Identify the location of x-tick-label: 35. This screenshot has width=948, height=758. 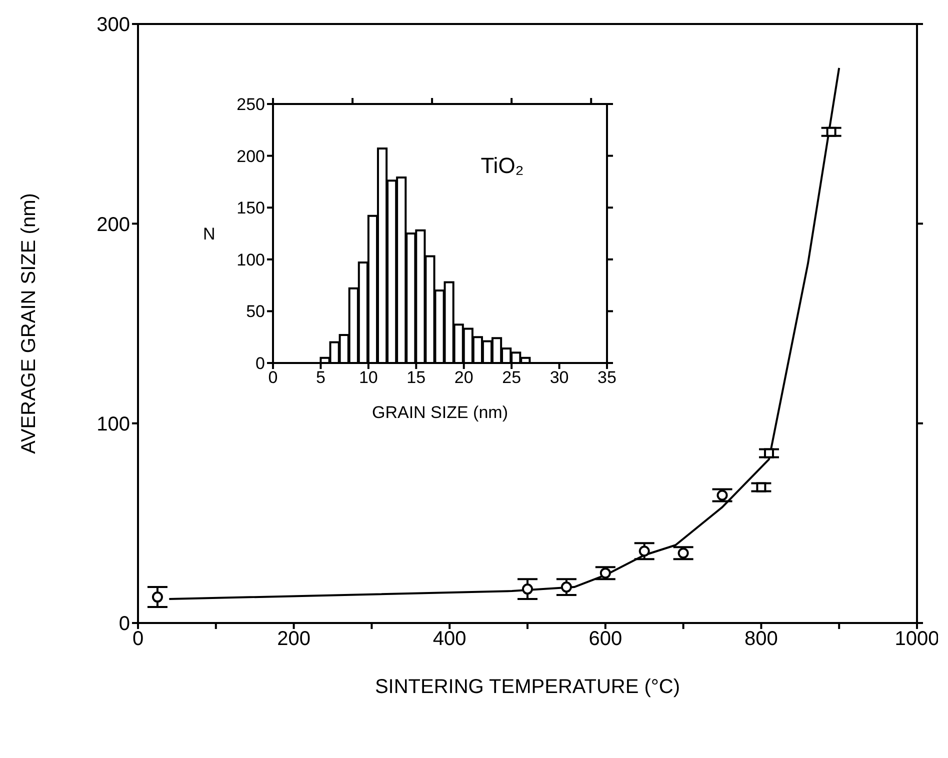
(607, 378).